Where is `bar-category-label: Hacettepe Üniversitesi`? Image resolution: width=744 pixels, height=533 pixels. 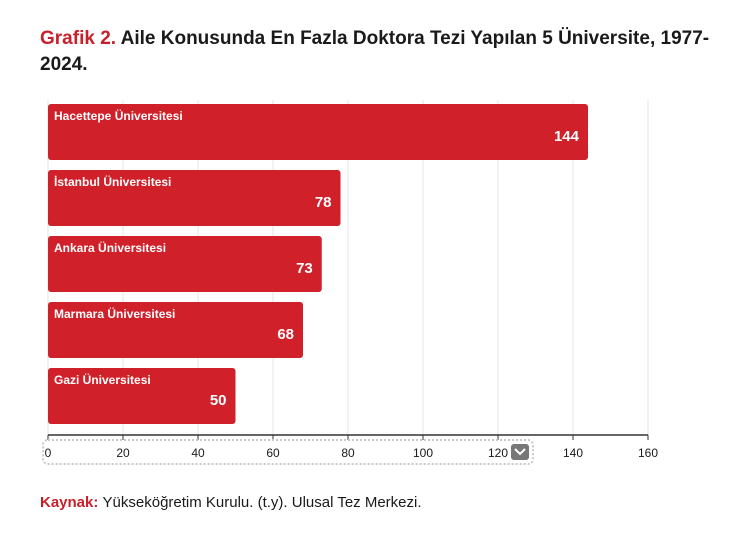 bar-category-label: Hacettepe Üniversitesi is located at coordinates (118, 115).